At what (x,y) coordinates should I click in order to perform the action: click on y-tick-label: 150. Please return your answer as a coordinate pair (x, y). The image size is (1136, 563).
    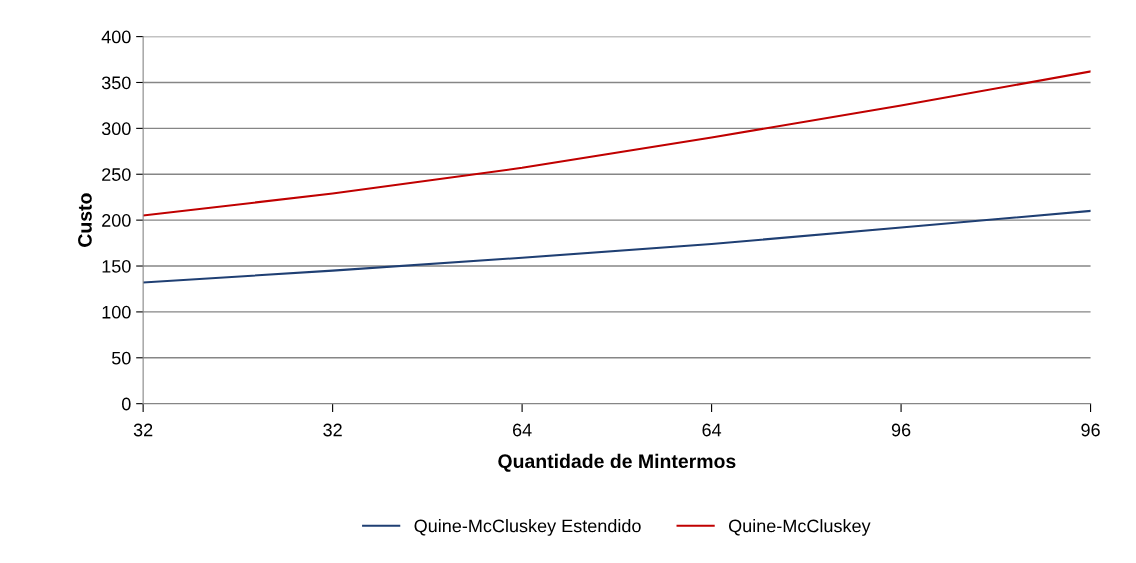
    Looking at the image, I should click on (116, 266).